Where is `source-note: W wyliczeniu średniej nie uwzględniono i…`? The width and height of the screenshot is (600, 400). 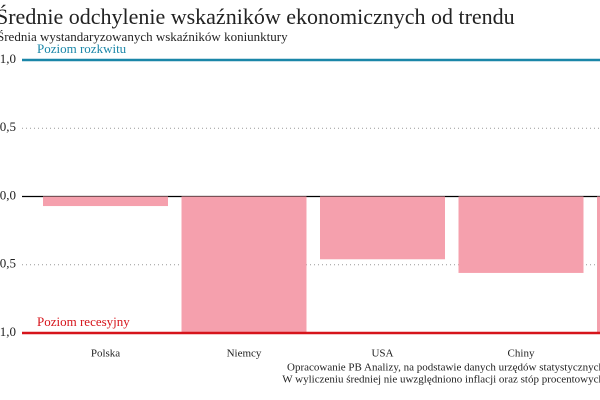 source-note: W wyliczeniu średniej nie uwzględniono i… is located at coordinates (441, 380).